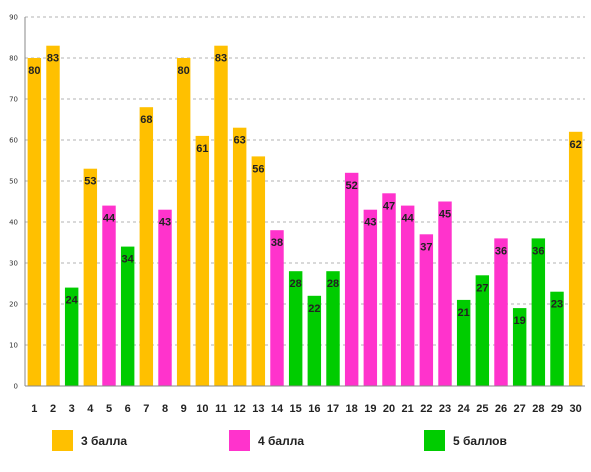 The height and width of the screenshot is (472, 591). I want to click on data-label: 22, so click(314, 309).